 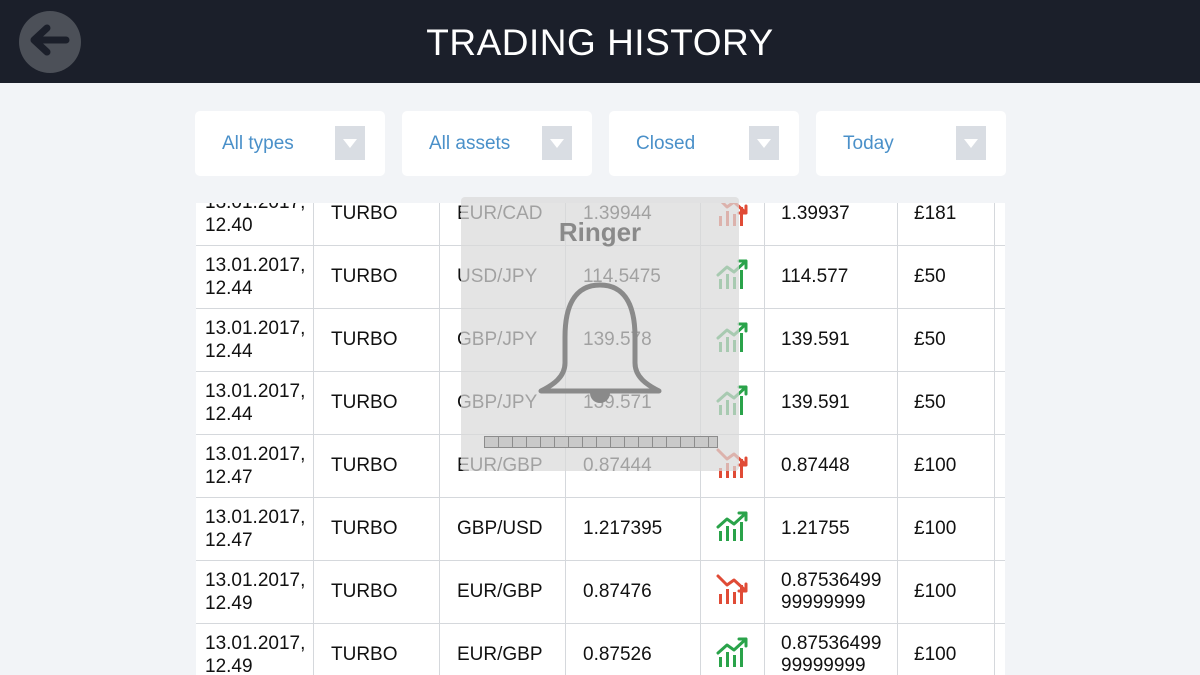 What do you see at coordinates (815, 528) in the screenshot?
I see `trade-close-price-text: 1.21755` at bounding box center [815, 528].